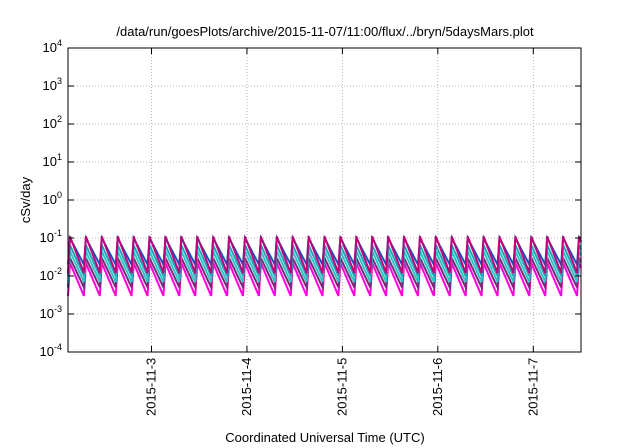  I want to click on y-tick-label: 10⁻², so click(51, 274).